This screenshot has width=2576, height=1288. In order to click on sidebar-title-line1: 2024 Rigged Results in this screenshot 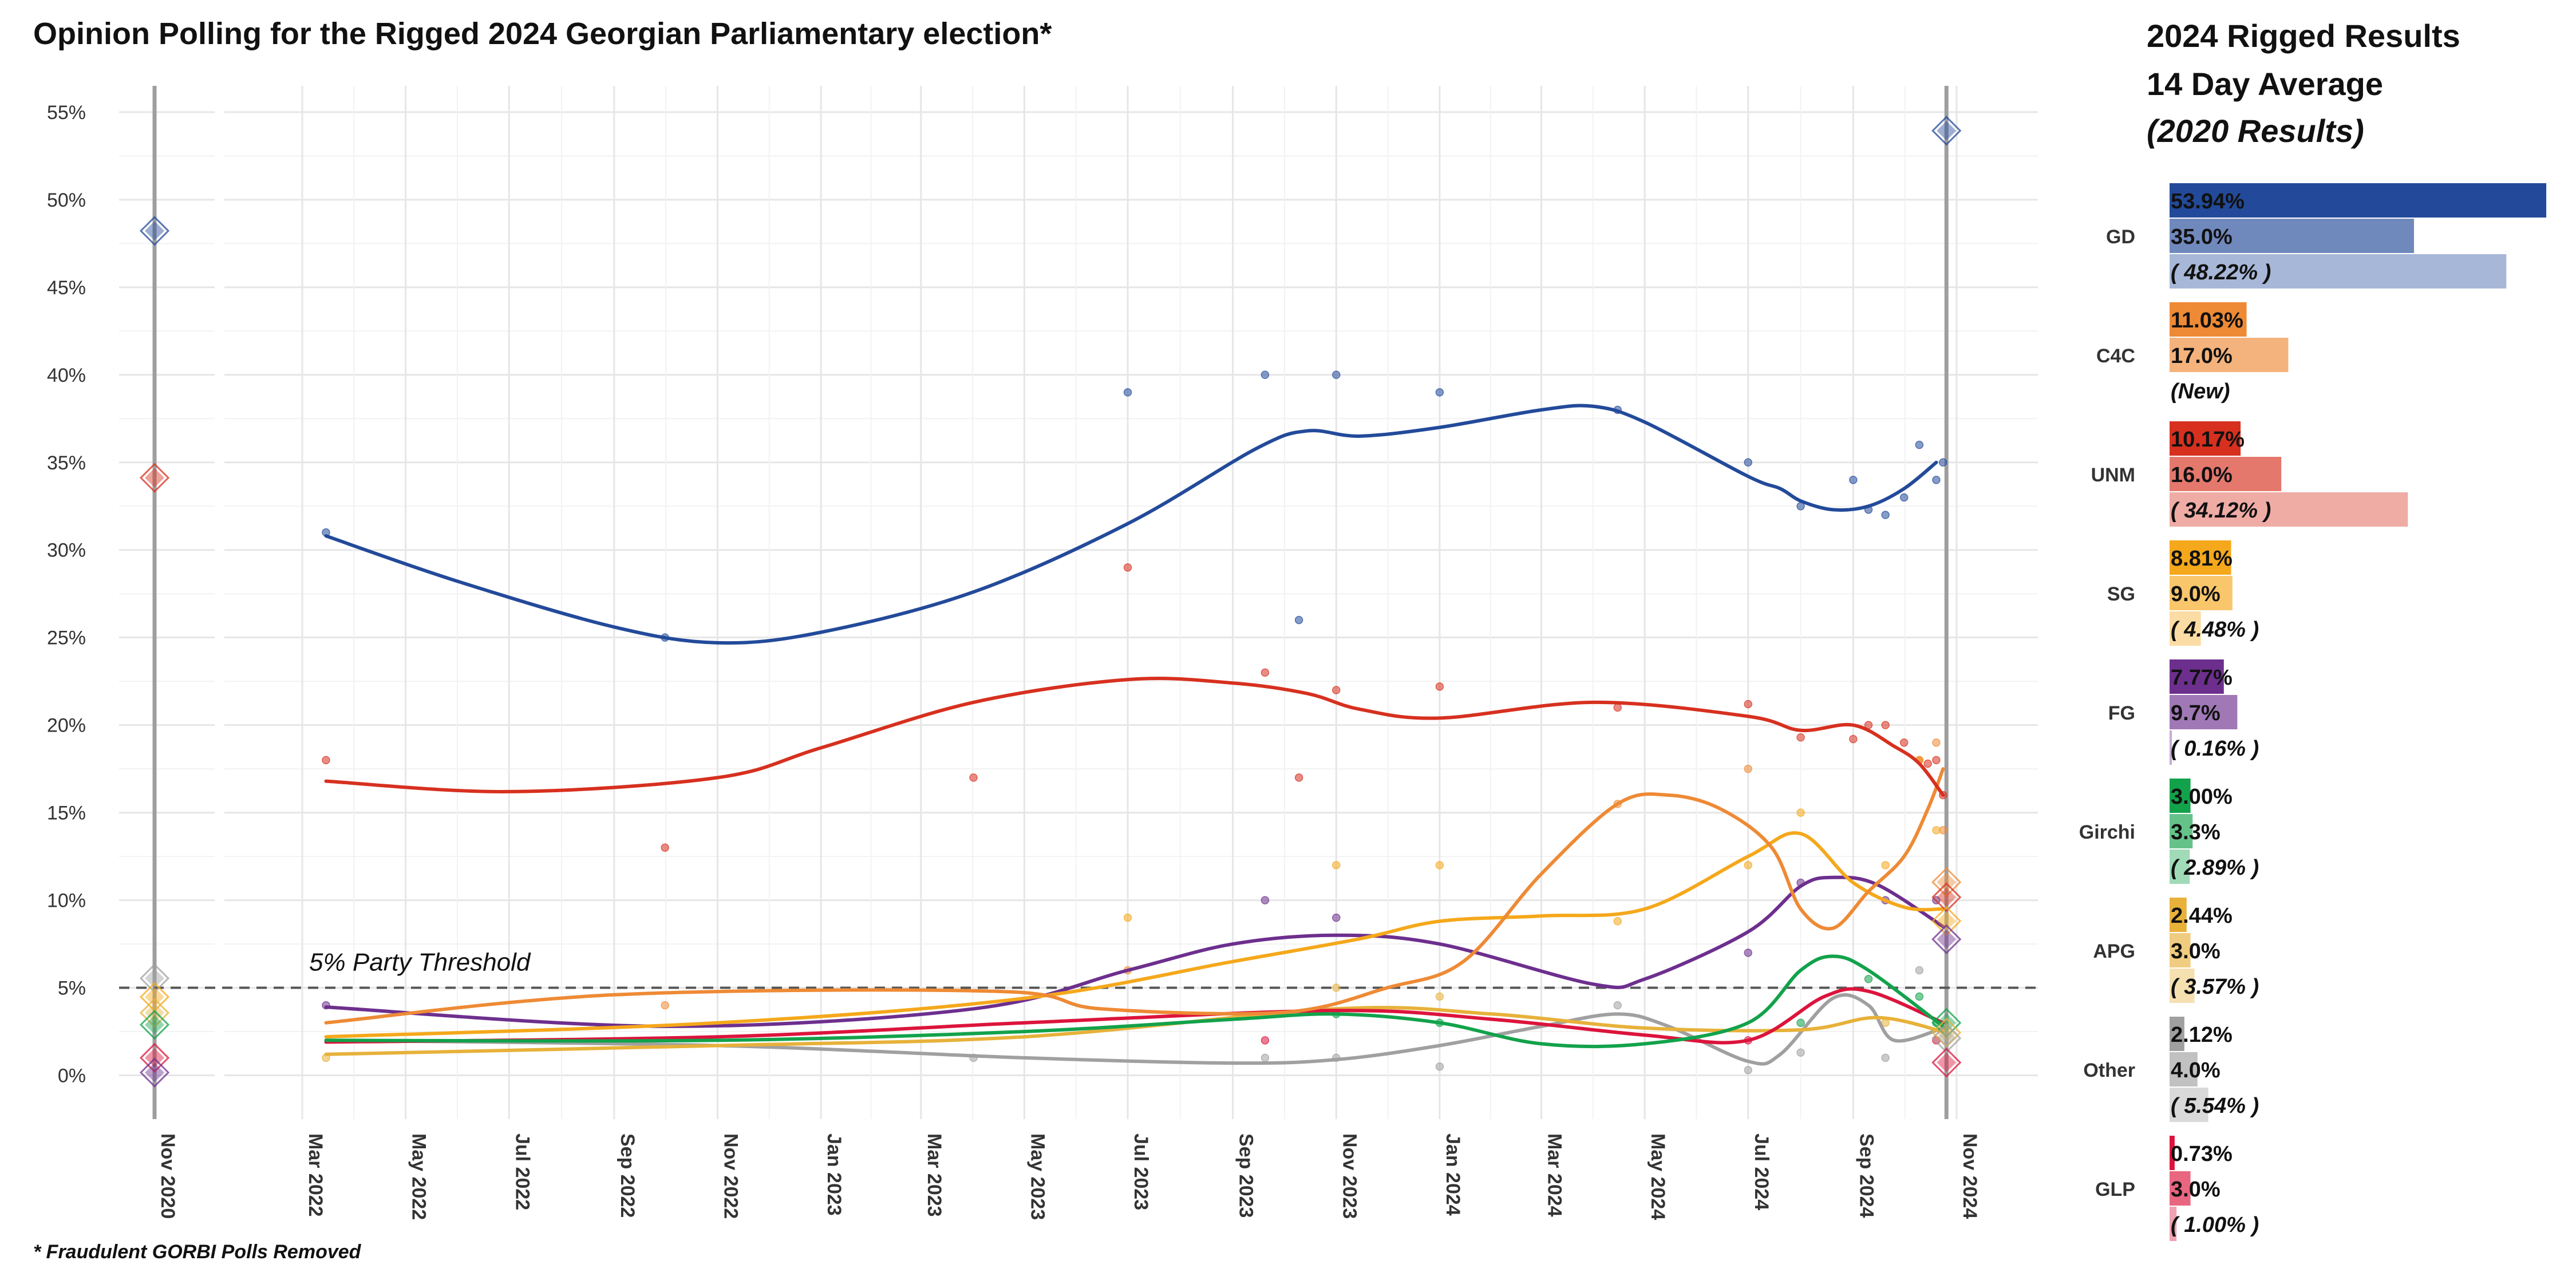, I will do `click(2303, 36)`.